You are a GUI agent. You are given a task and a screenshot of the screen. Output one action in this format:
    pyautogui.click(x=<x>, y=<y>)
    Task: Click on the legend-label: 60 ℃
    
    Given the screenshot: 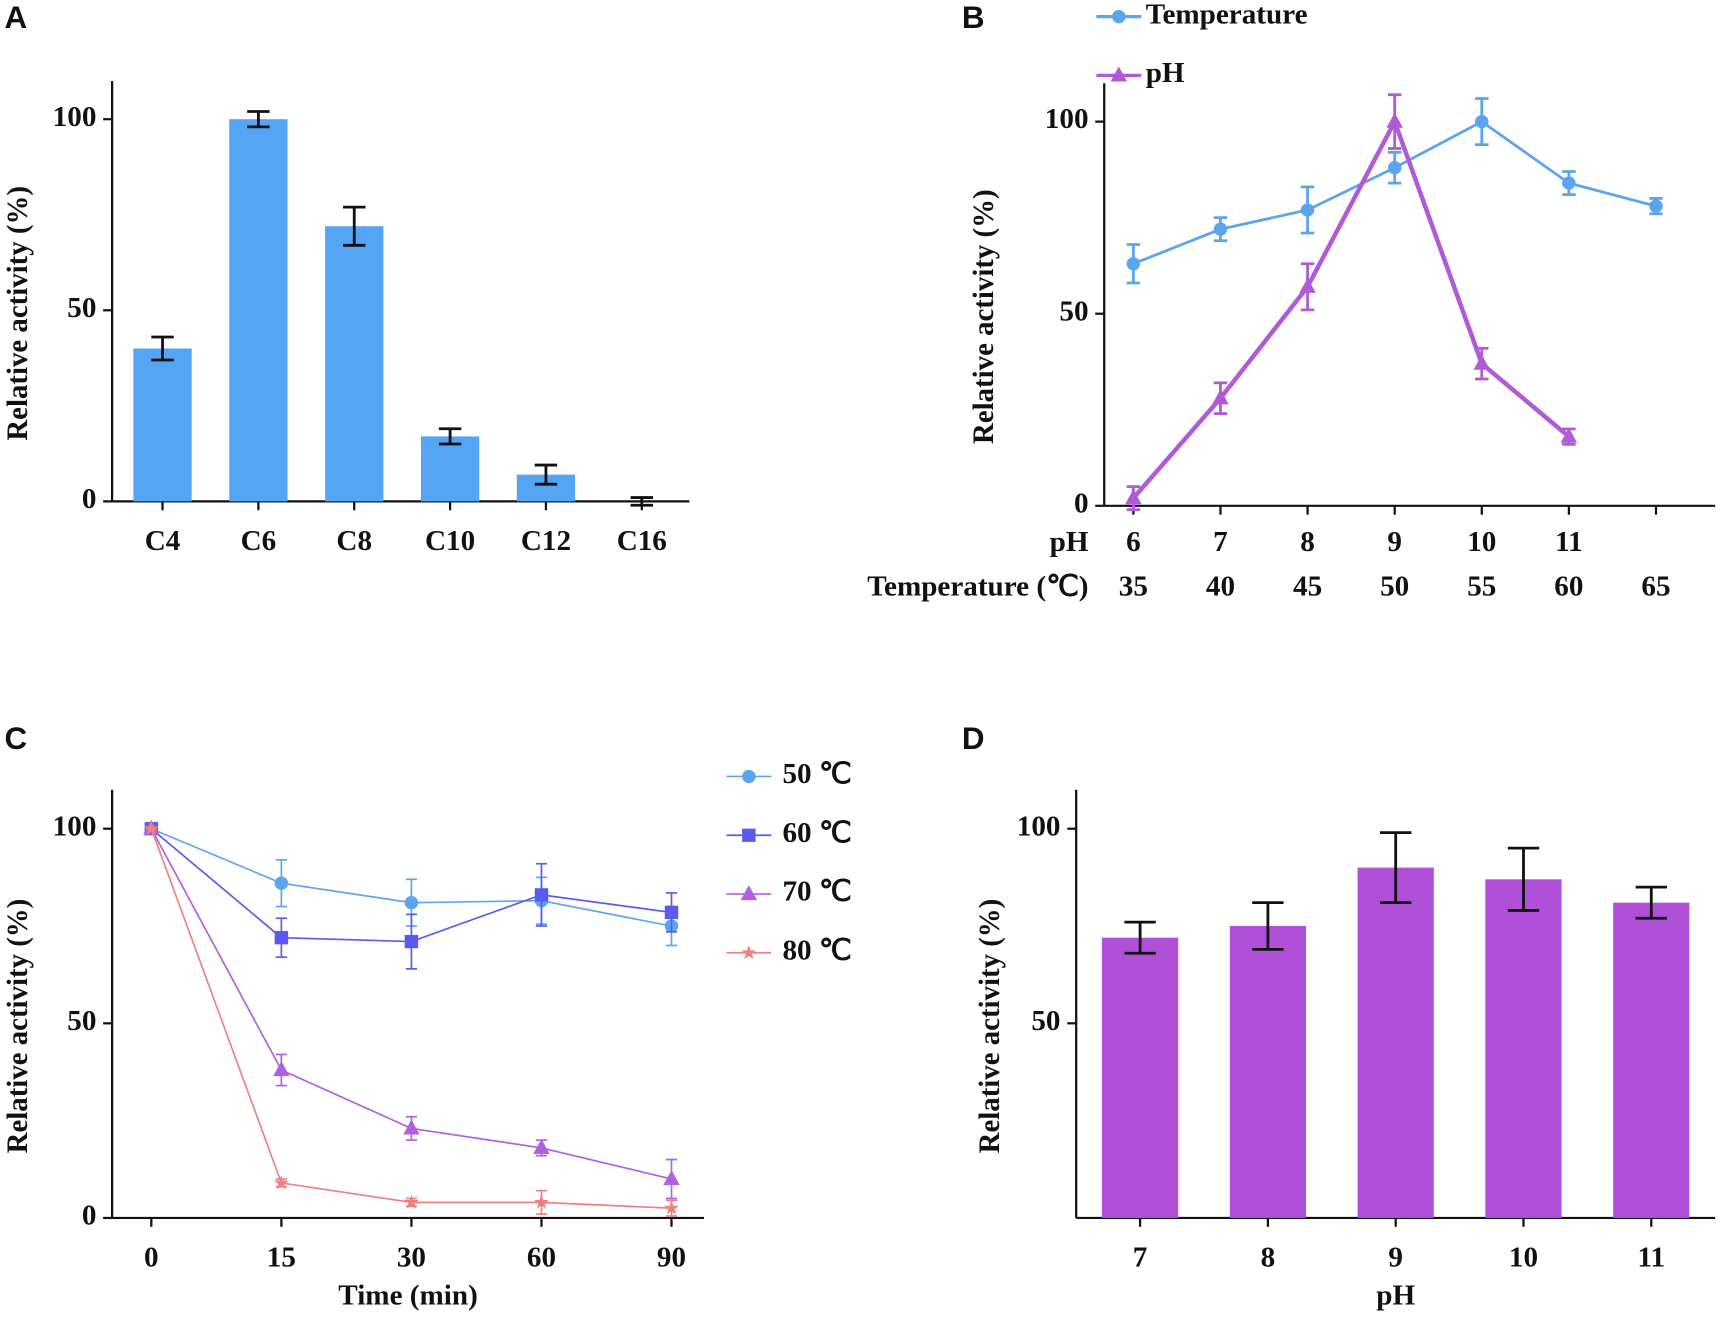 What is the action you would take?
    pyautogui.click(x=816, y=833)
    